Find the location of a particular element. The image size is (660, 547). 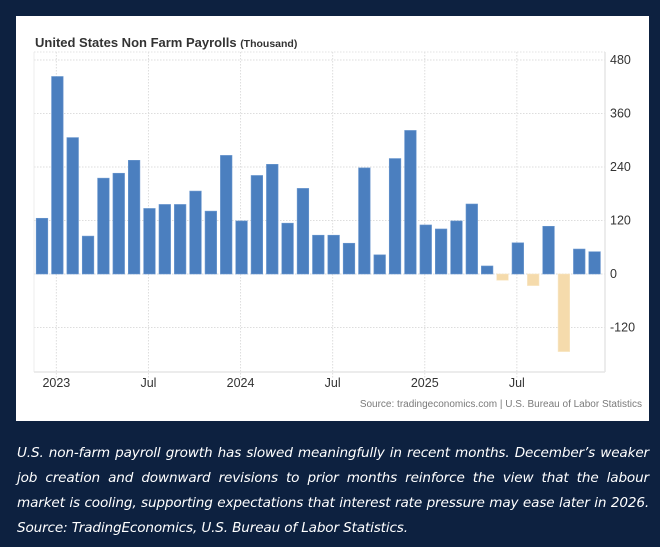

y-tick-label: 480 is located at coordinates (620, 60).